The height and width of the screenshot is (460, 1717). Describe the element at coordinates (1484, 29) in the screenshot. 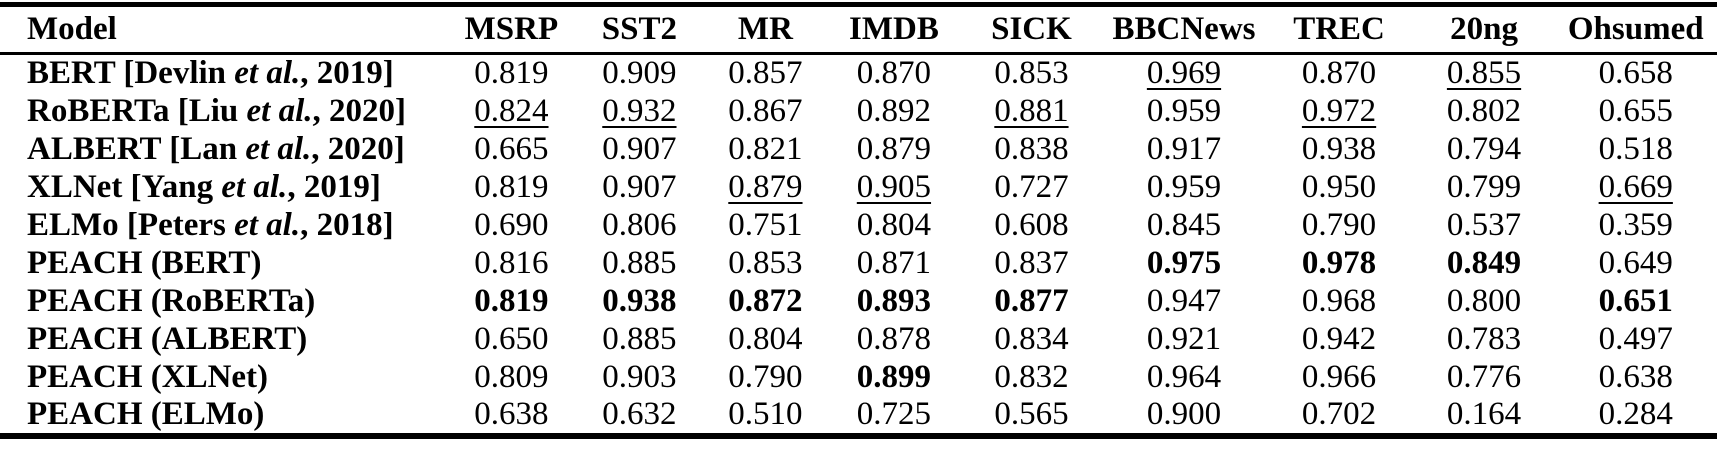

I see `column-header-20ng: 20ng` at that location.